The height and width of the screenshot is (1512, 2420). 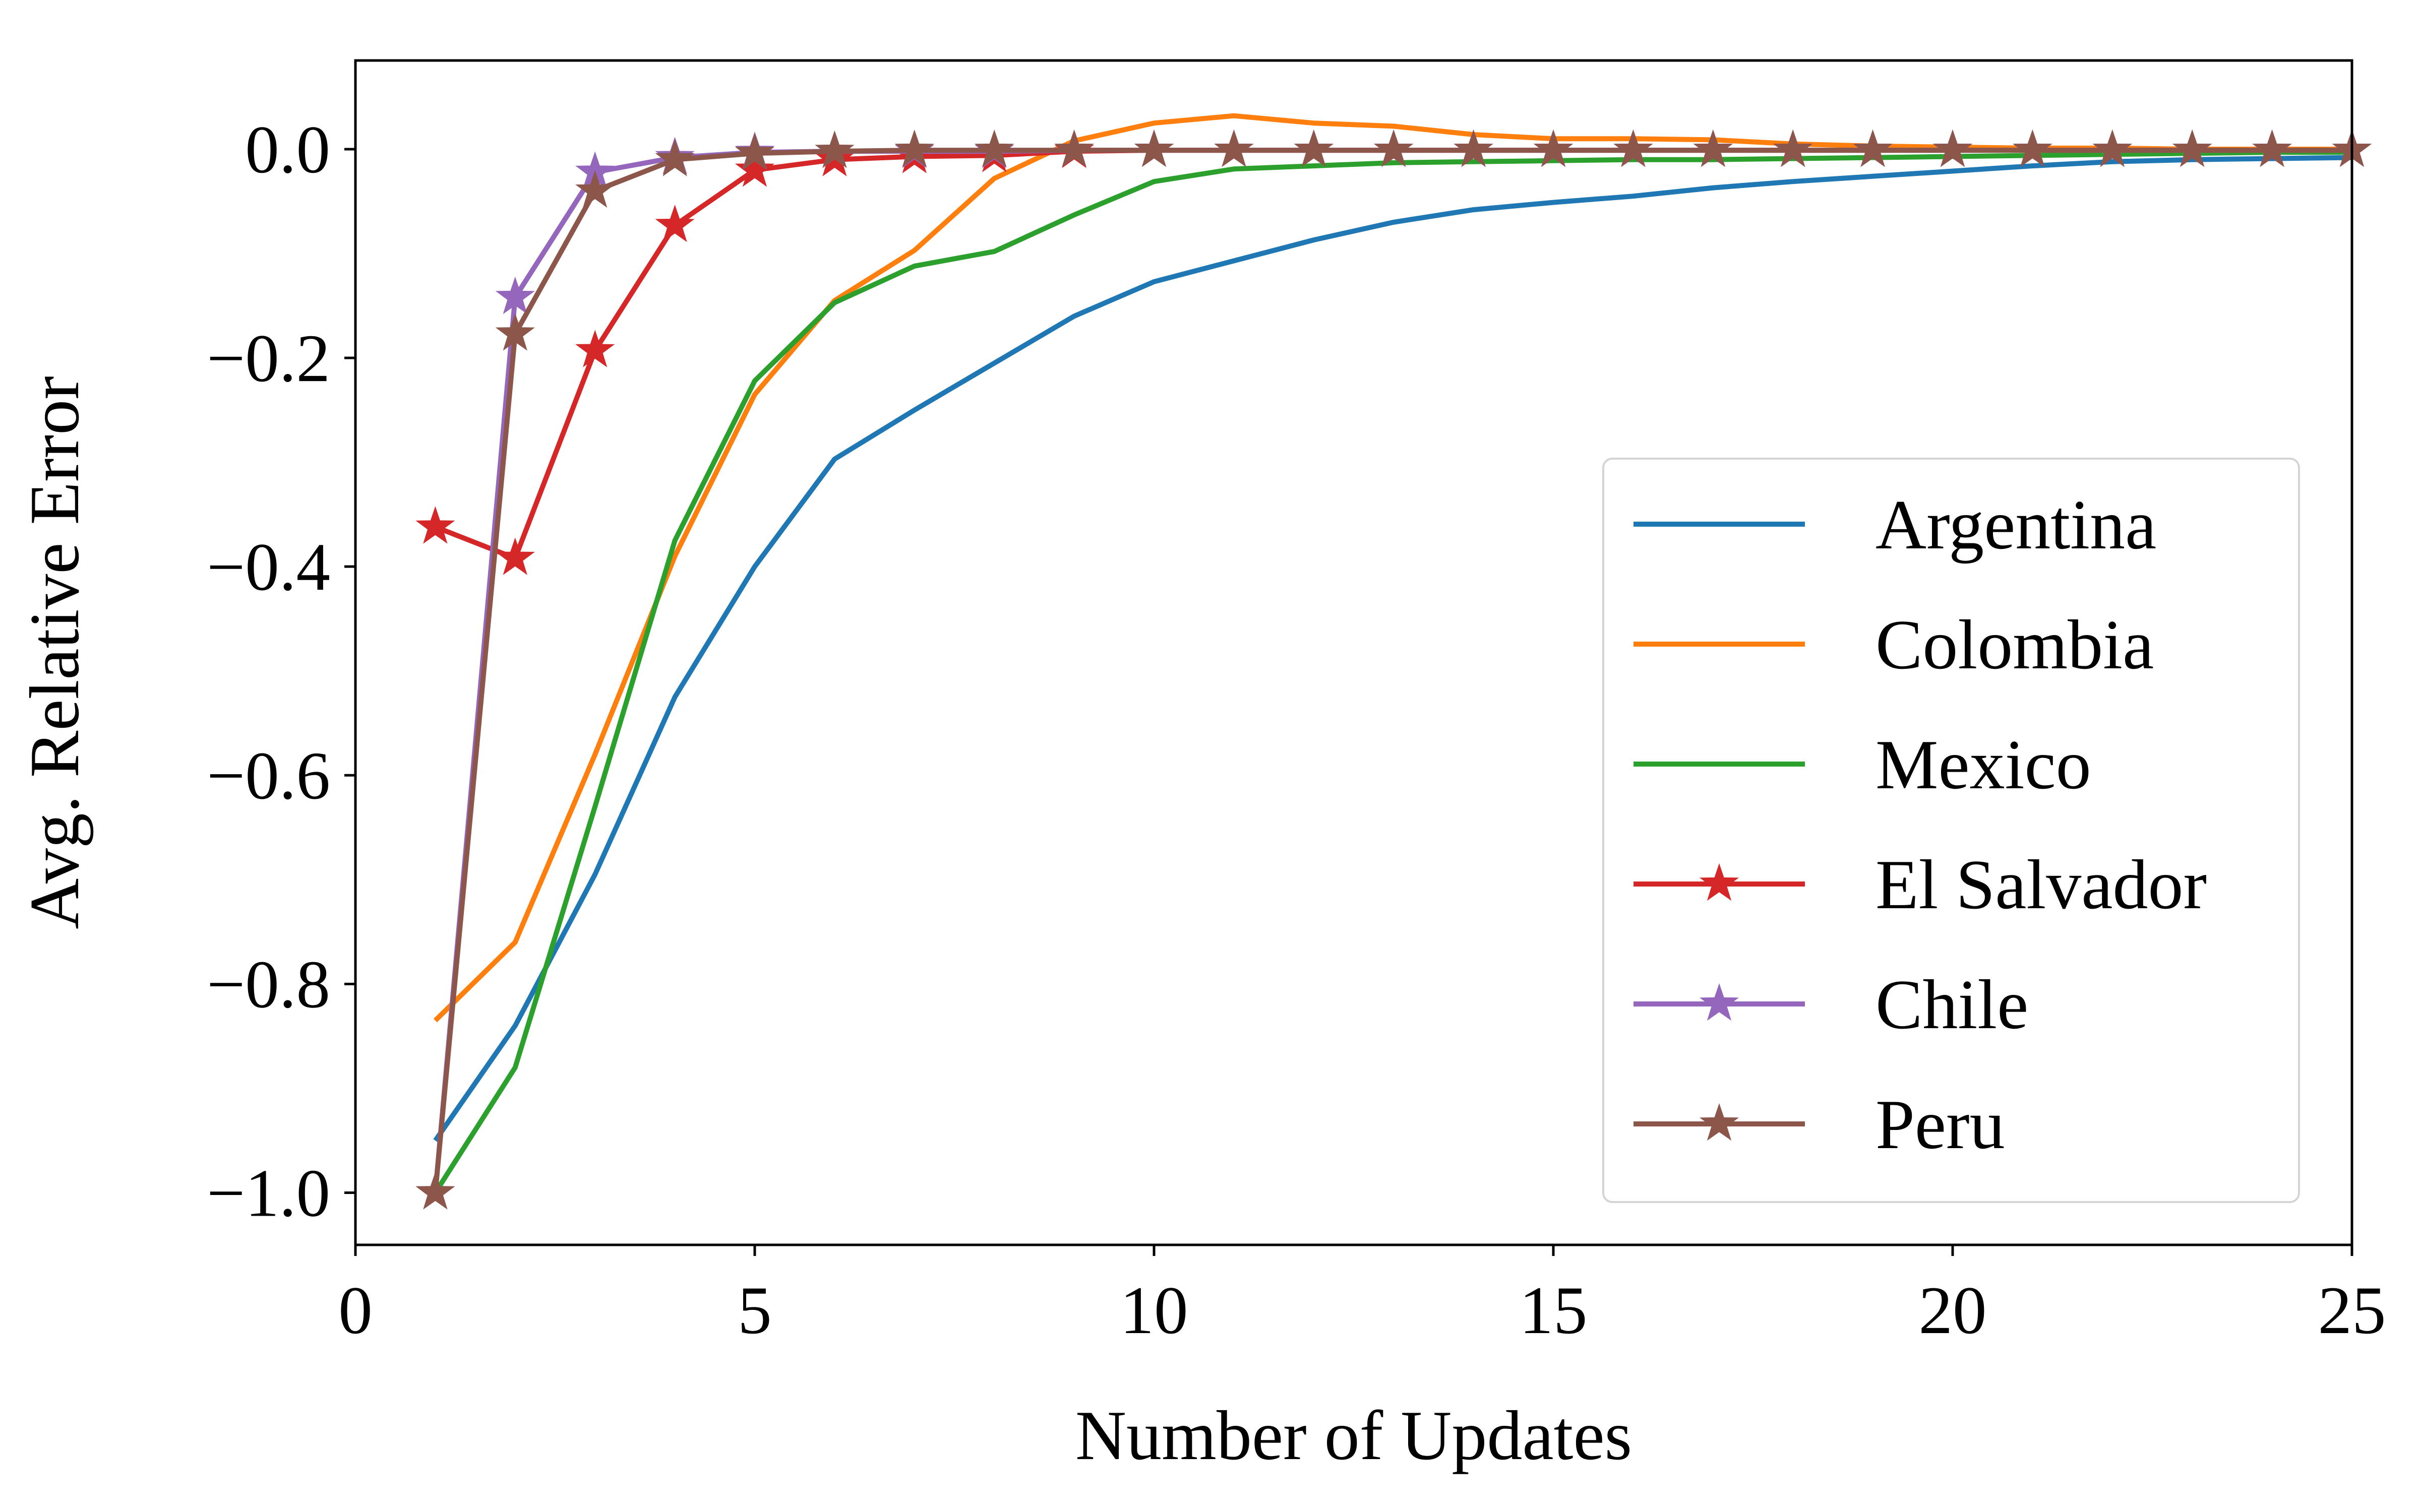 What do you see at coordinates (268, 358) in the screenshot?
I see `y-tick-label: −0.2` at bounding box center [268, 358].